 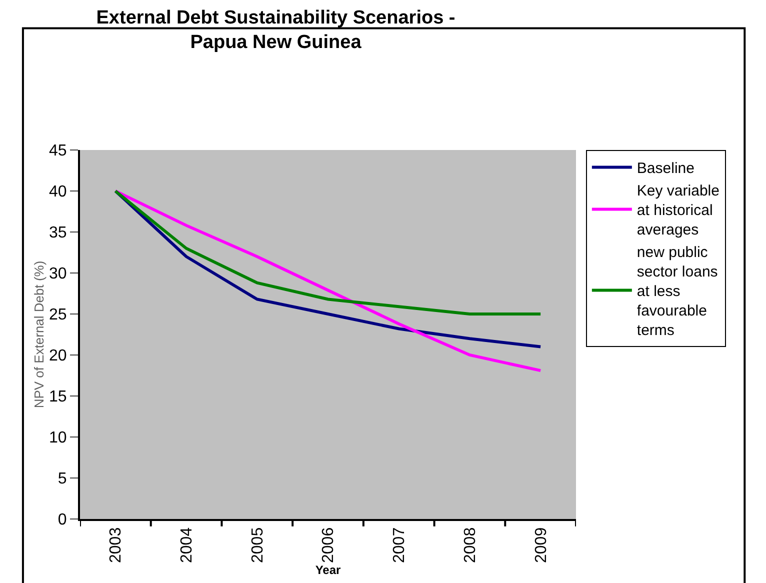 I want to click on y-tick-label: 15, so click(x=58, y=397).